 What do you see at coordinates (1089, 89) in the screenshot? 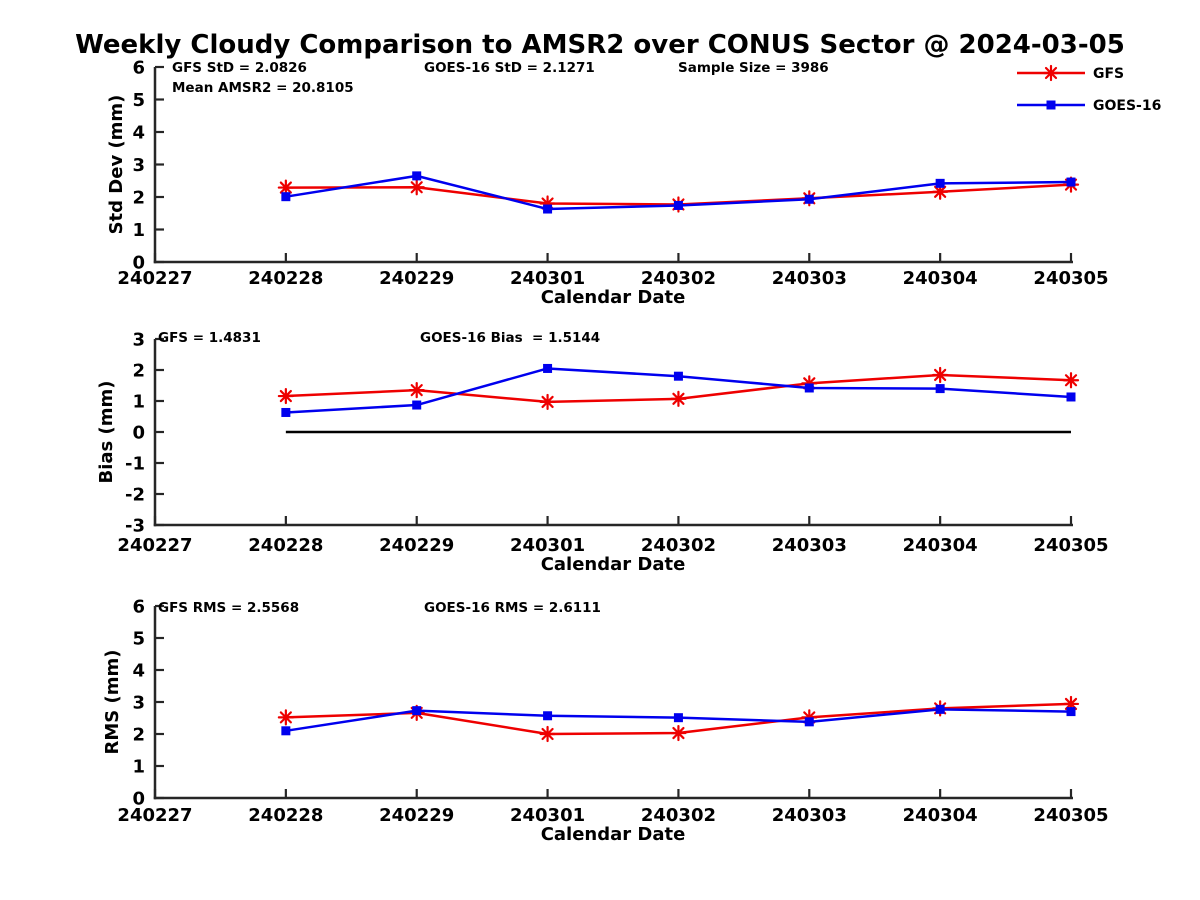
I see `legend: GFS GOES-16` at bounding box center [1089, 89].